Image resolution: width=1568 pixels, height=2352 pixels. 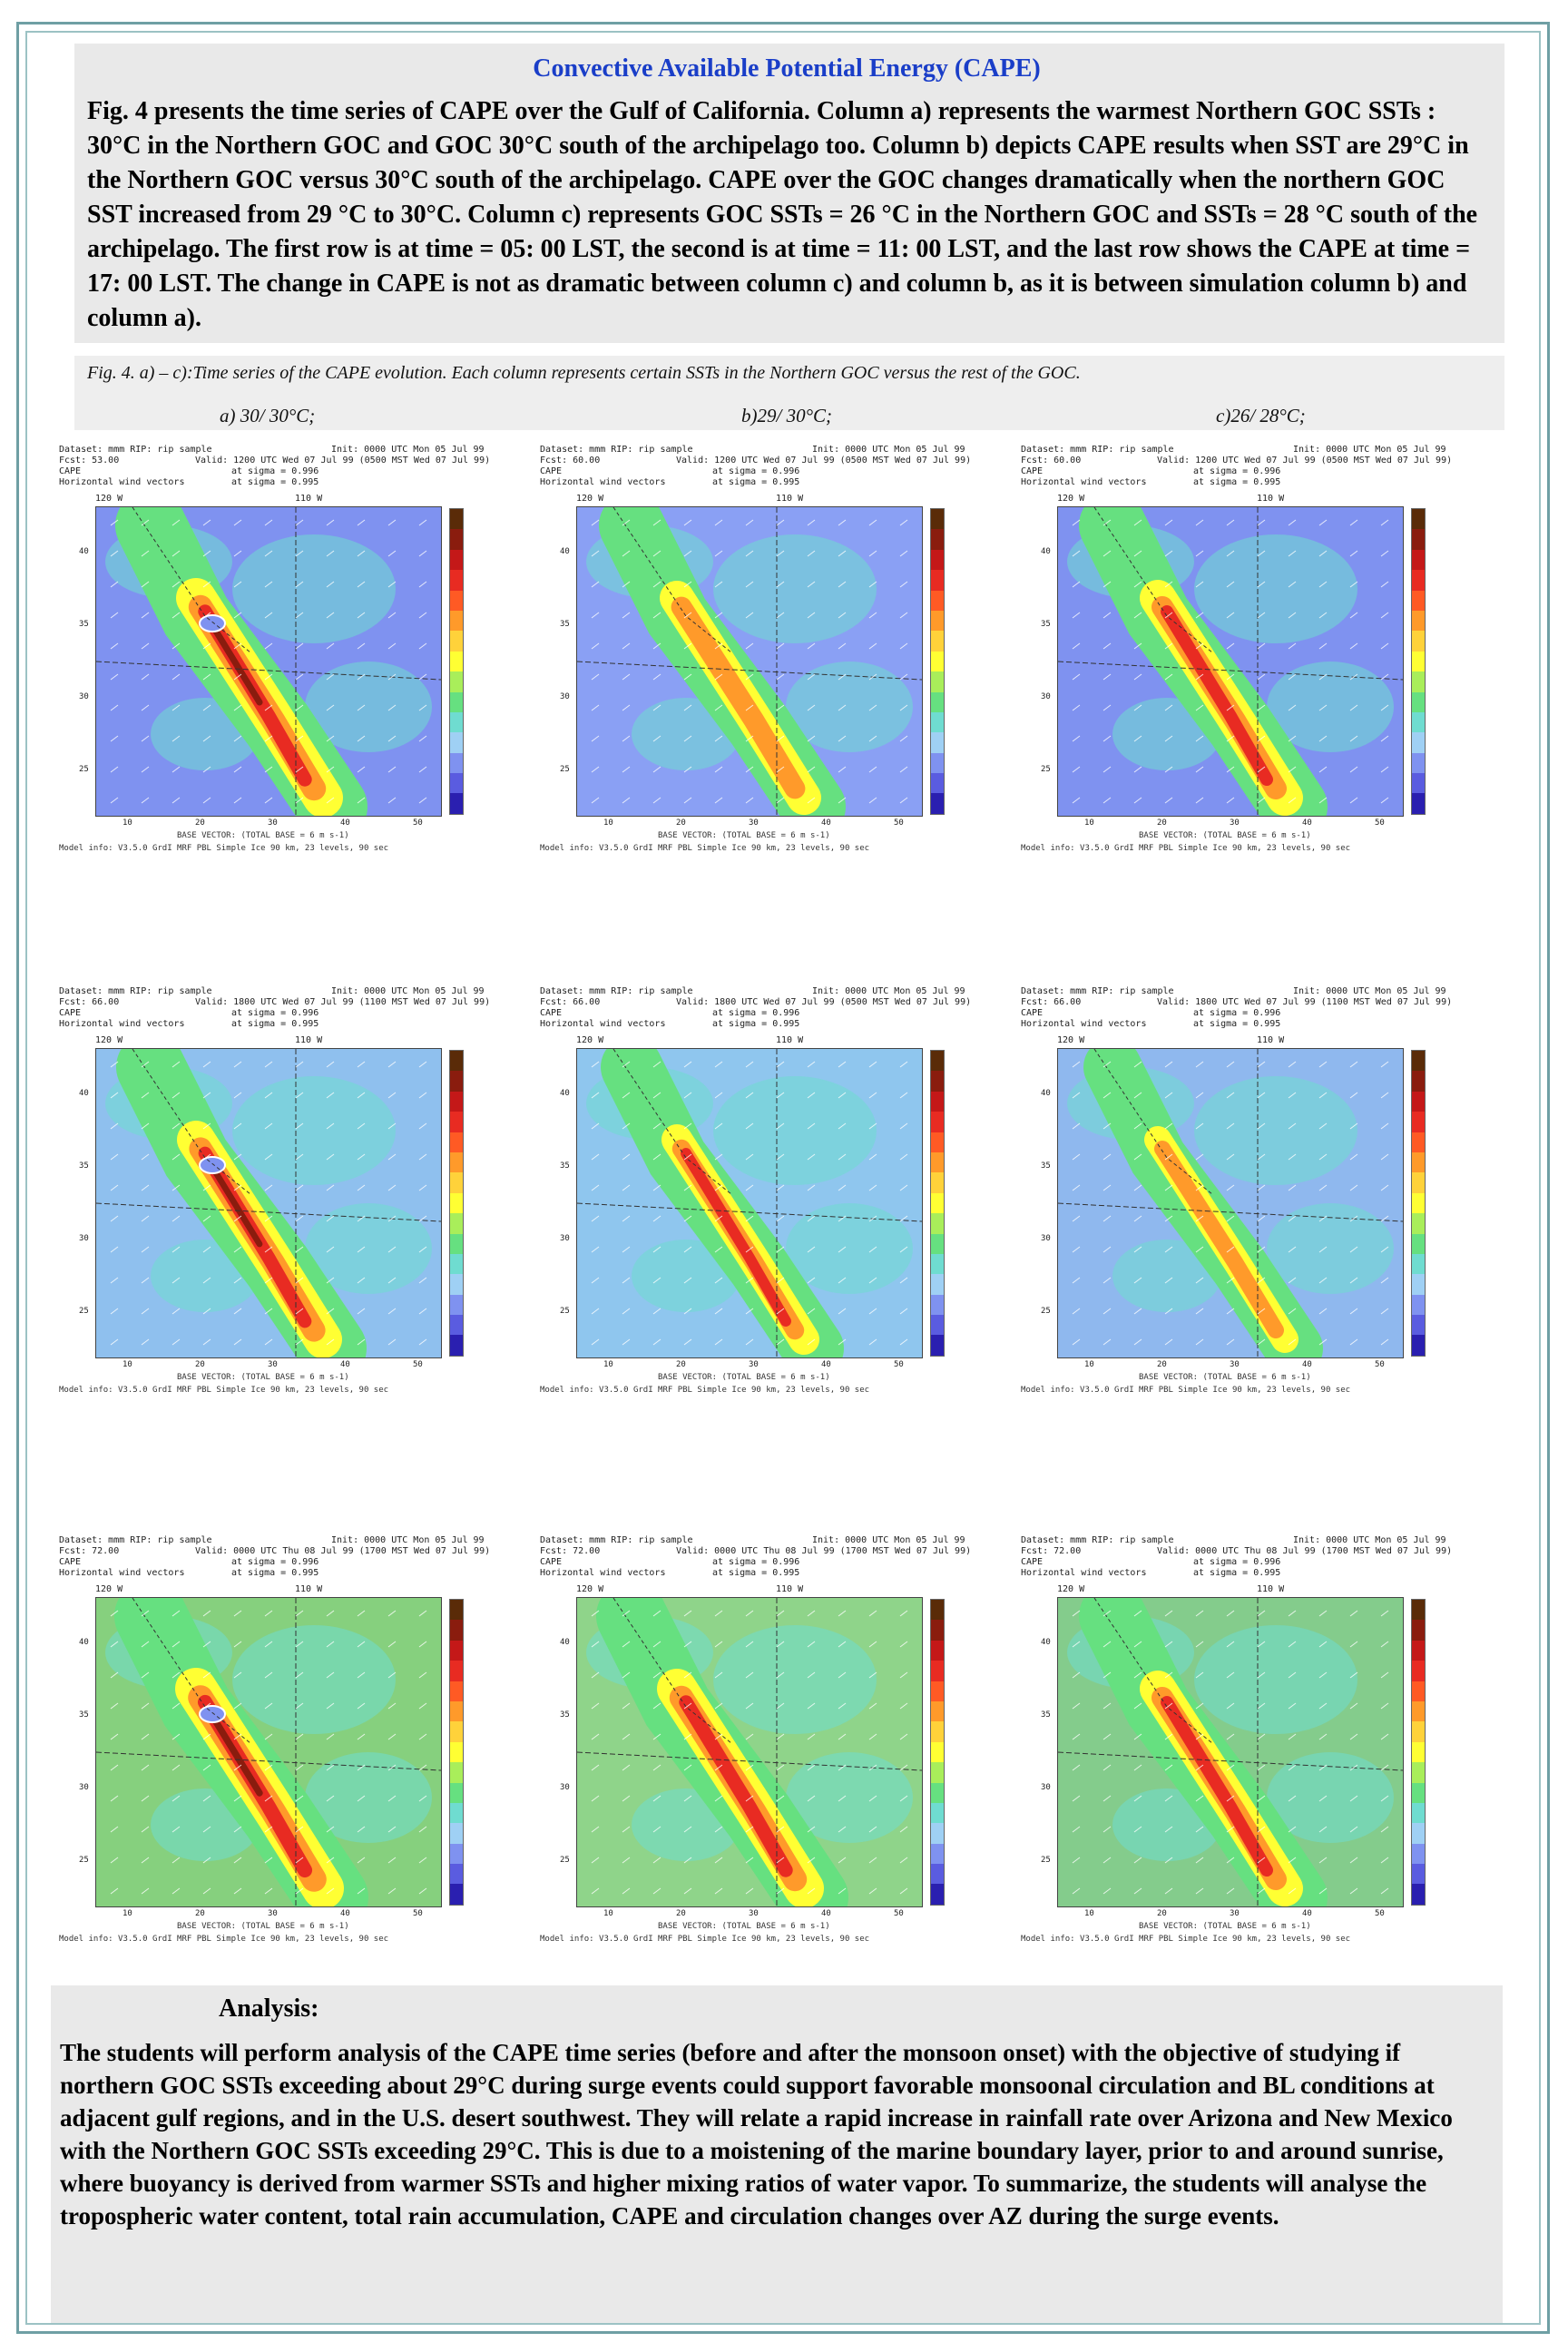 I want to click on border-line, so click(x=268, y=1212).